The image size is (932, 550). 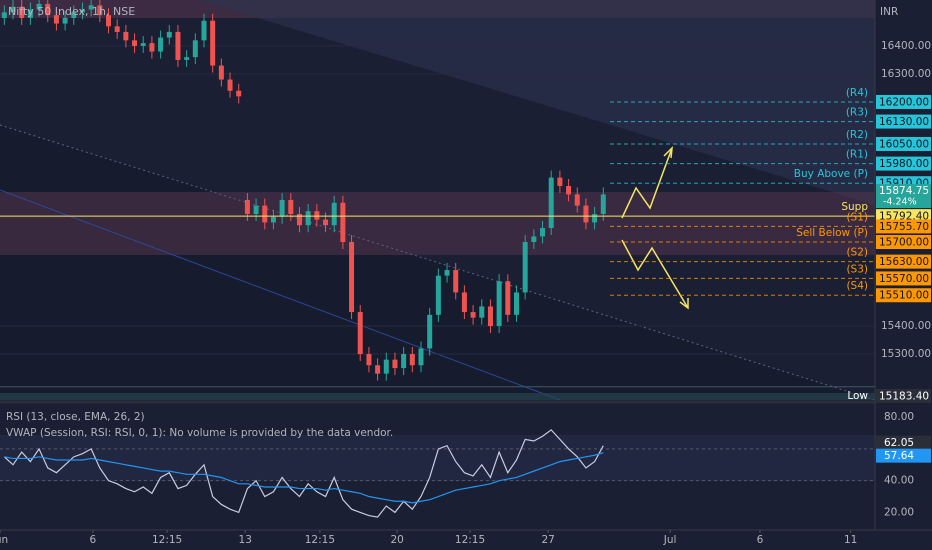 What do you see at coordinates (906, 46) in the screenshot?
I see `y-tick-label: 16400.00` at bounding box center [906, 46].